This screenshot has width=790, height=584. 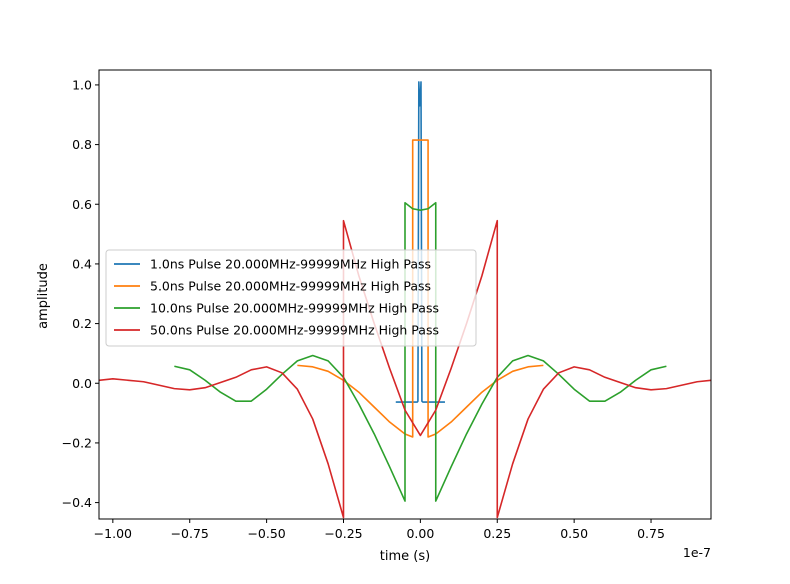 I want to click on legend-label: 5.0ns Pulse 20.000MHz-99999MHz High Pass, so click(x=290, y=286).